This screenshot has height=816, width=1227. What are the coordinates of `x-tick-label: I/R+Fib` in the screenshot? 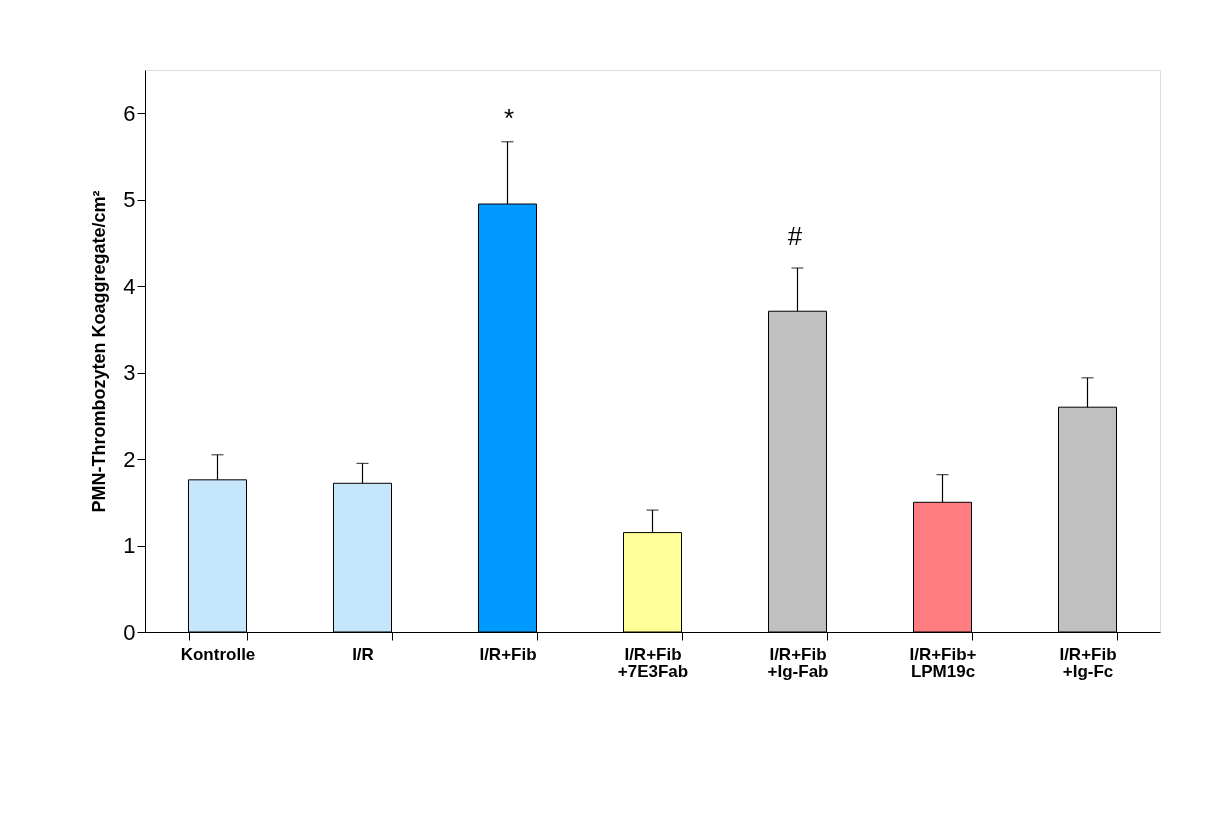 It's located at (508, 654).